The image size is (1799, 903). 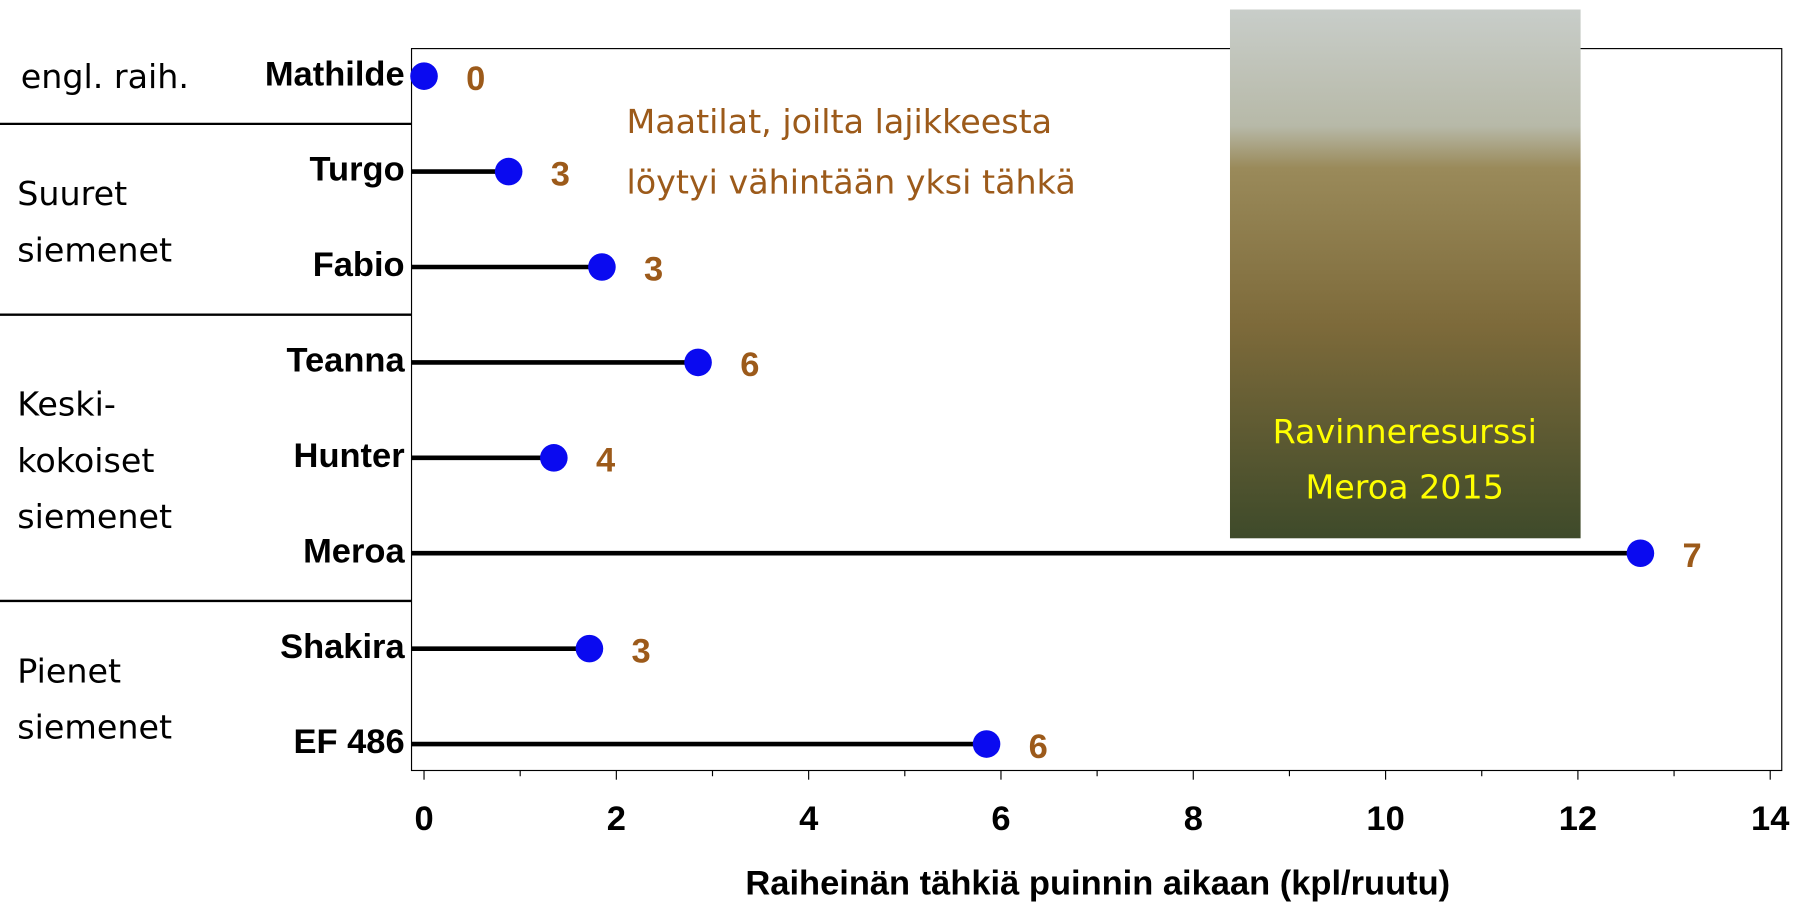 What do you see at coordinates (1692, 556) in the screenshot?
I see `farm-count-label: 7` at bounding box center [1692, 556].